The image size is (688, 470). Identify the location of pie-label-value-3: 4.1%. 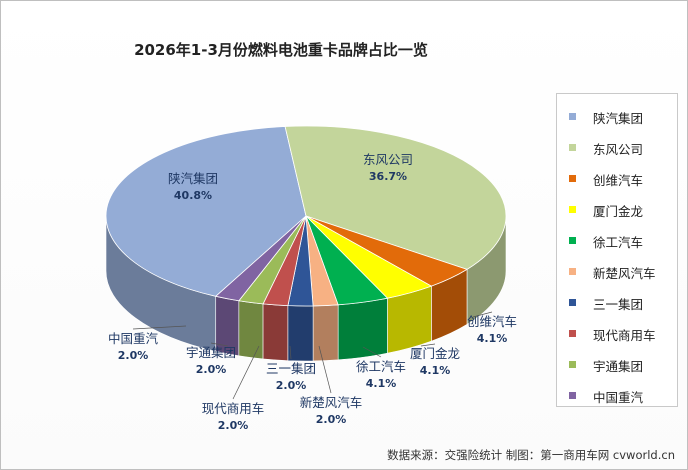
(435, 370).